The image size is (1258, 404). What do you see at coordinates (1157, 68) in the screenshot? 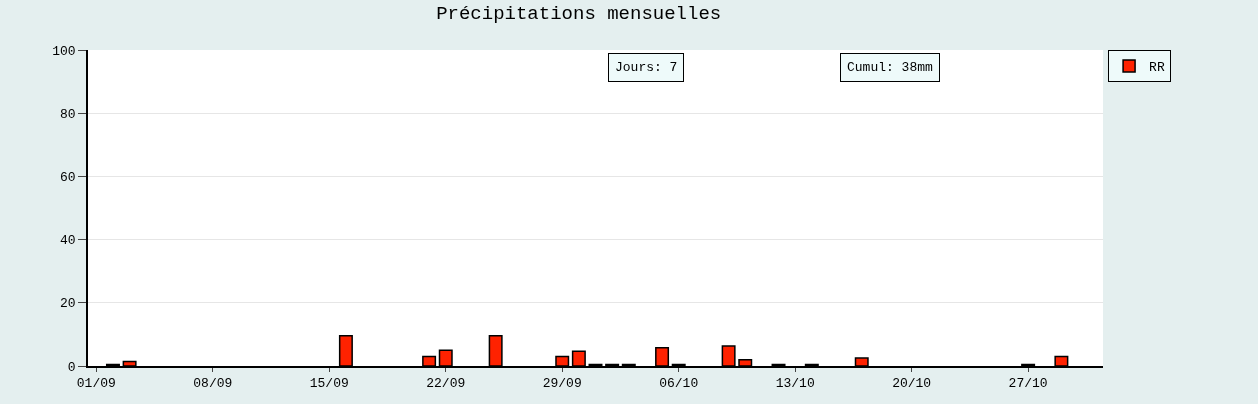
I see `legend-label: RR` at bounding box center [1157, 68].